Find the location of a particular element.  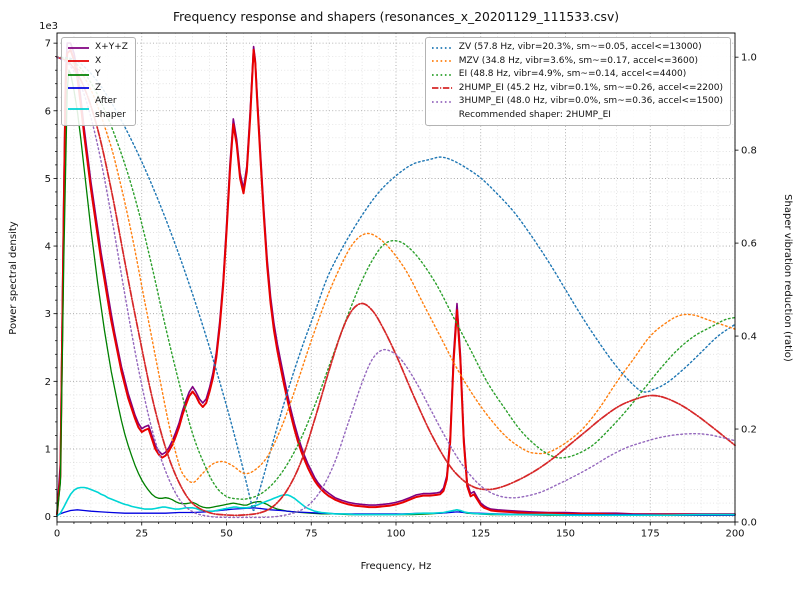

legend-item: Z is located at coordinates (97, 89).